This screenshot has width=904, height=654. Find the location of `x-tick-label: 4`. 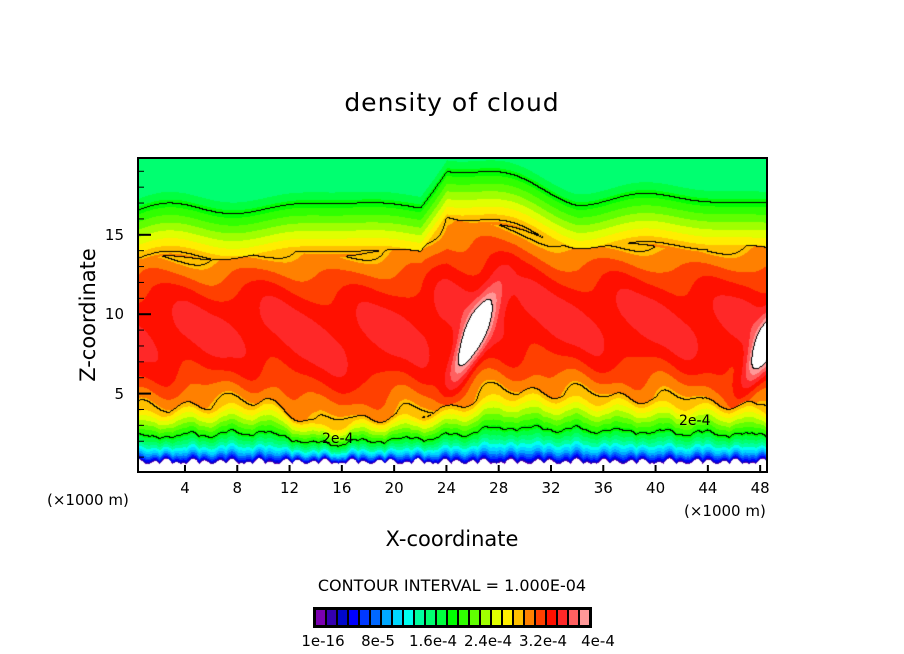

x-tick-label: 4 is located at coordinates (185, 488).